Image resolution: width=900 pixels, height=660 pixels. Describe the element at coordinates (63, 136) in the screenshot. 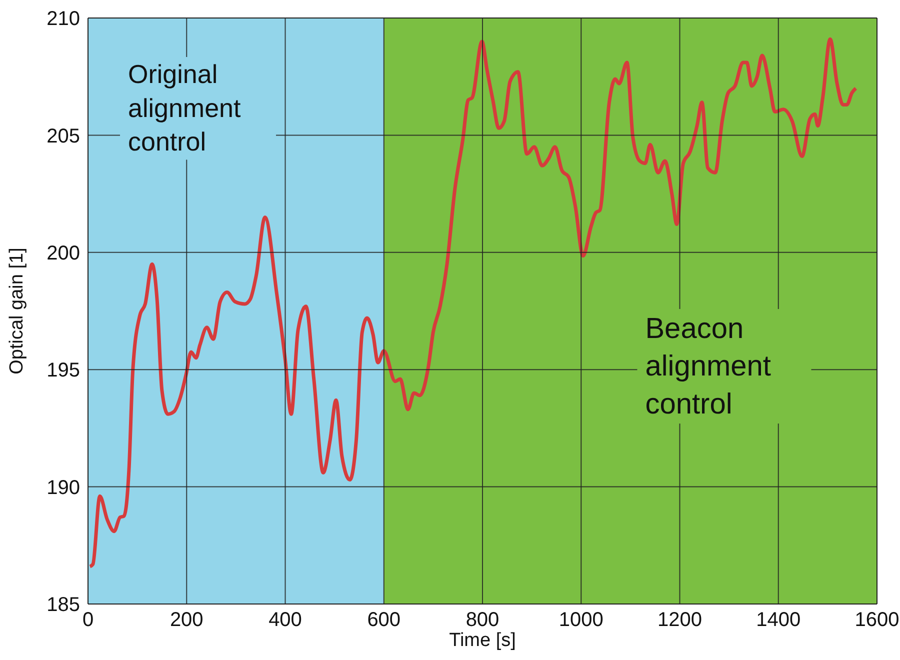

I see `y-tick-label: 205` at that location.